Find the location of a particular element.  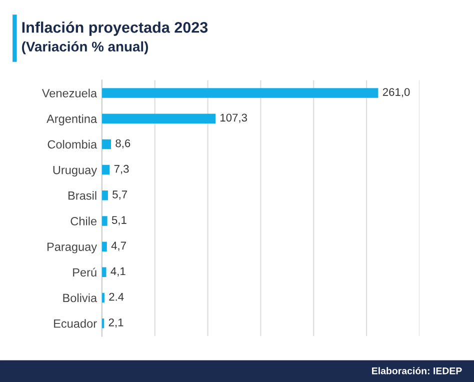

data-label: 261,0 is located at coordinates (396, 93).